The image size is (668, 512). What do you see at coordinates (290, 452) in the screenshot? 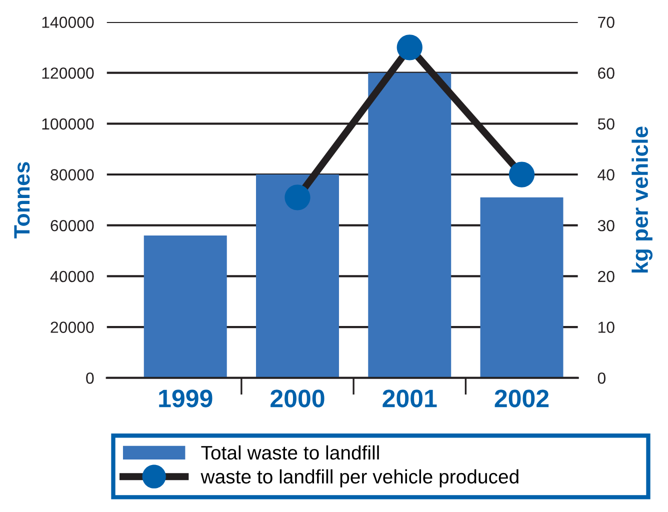
I see `legend-label: Total waste to landfill` at bounding box center [290, 452].